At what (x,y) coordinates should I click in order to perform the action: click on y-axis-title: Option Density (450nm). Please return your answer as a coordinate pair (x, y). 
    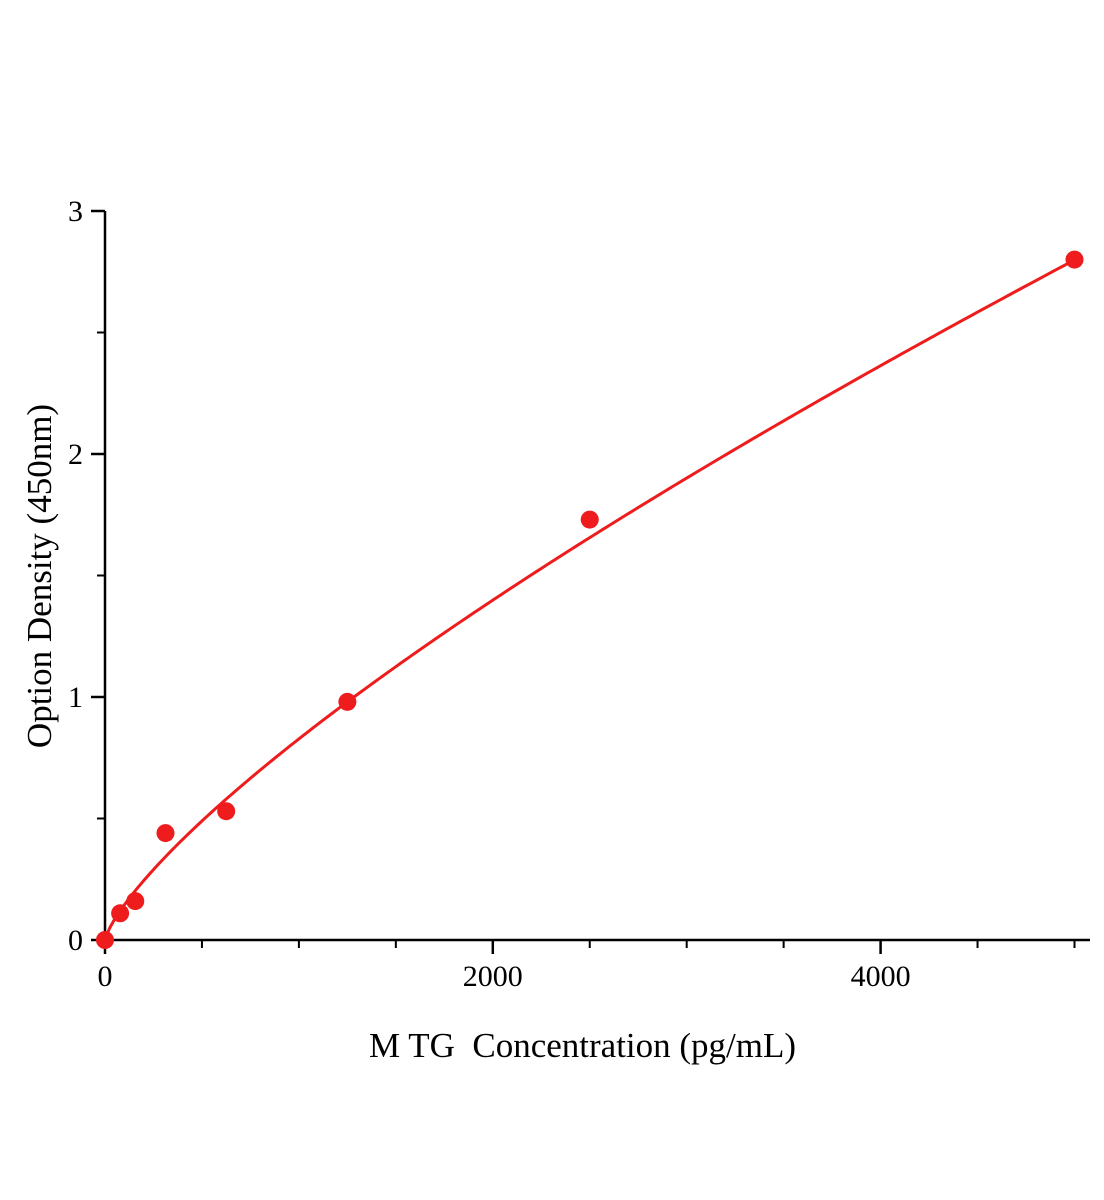
    Looking at the image, I should click on (39, 576).